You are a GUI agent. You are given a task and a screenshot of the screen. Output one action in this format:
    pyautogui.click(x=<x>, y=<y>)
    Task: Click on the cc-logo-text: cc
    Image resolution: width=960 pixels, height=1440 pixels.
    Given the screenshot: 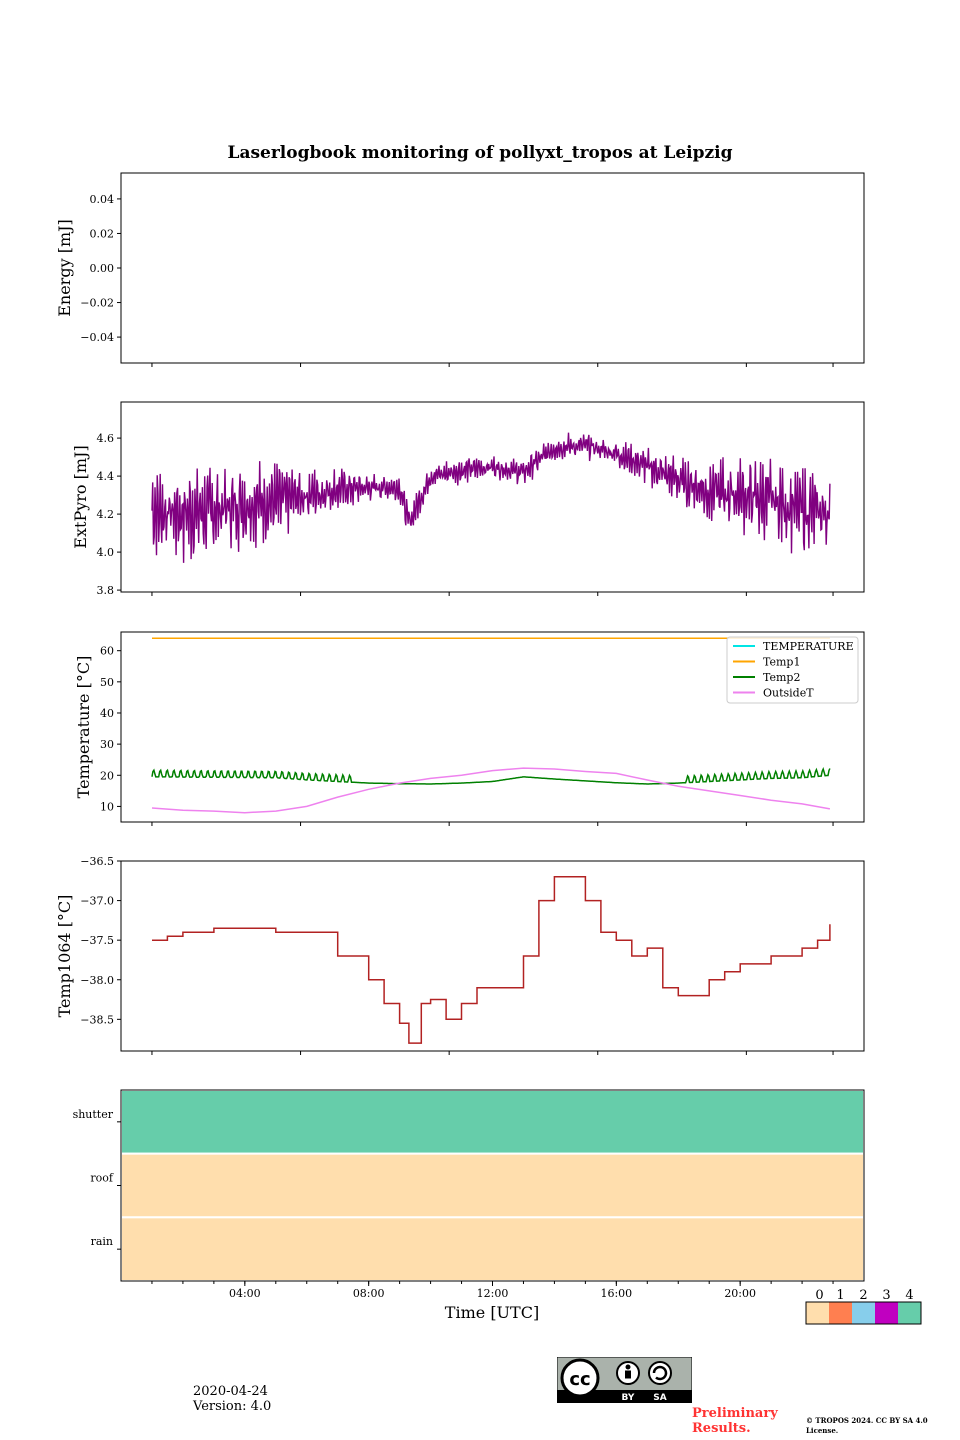 What is the action you would take?
    pyautogui.click(x=579, y=1379)
    